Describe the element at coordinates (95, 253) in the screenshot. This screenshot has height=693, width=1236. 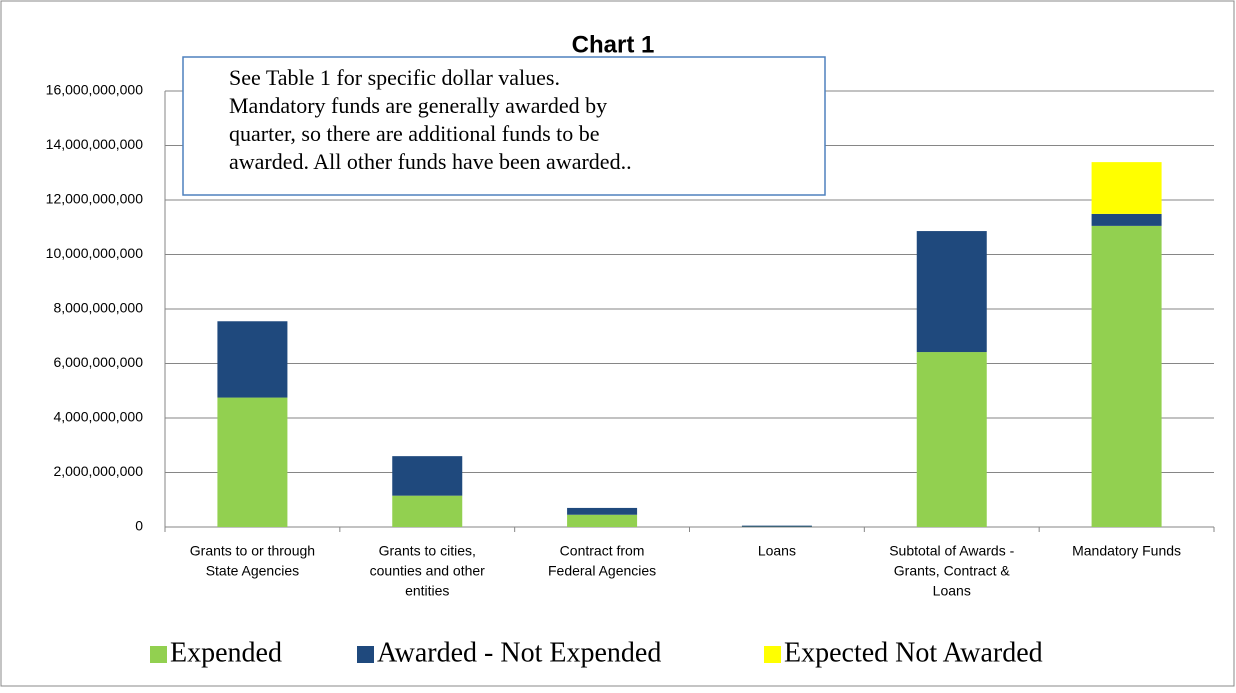
I see `y-tick-label: 10,000,000,000` at that location.